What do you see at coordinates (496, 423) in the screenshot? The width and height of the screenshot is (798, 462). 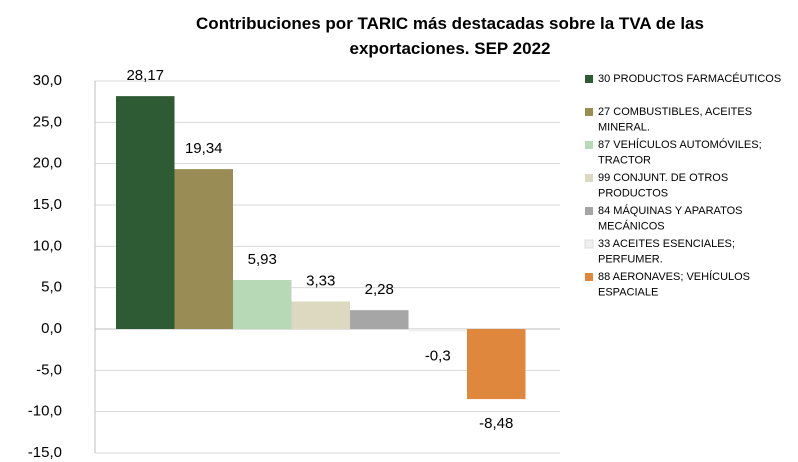 I see `value-label: -8,48` at bounding box center [496, 423].